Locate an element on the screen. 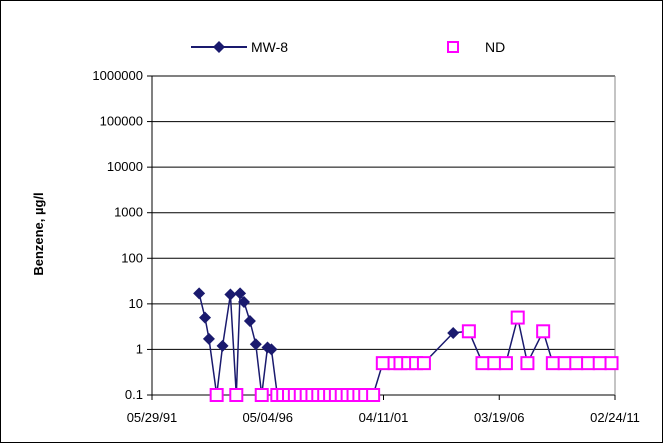 The height and width of the screenshot is (443, 663). y-tick-label: 10 is located at coordinates (136, 303).